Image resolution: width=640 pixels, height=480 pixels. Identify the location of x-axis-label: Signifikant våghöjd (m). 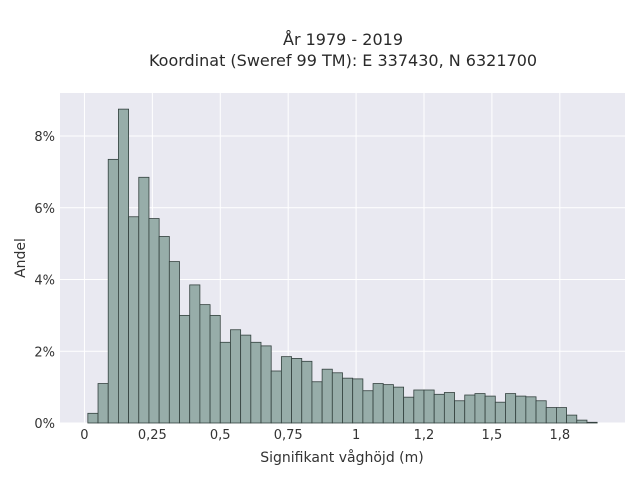
(341, 457).